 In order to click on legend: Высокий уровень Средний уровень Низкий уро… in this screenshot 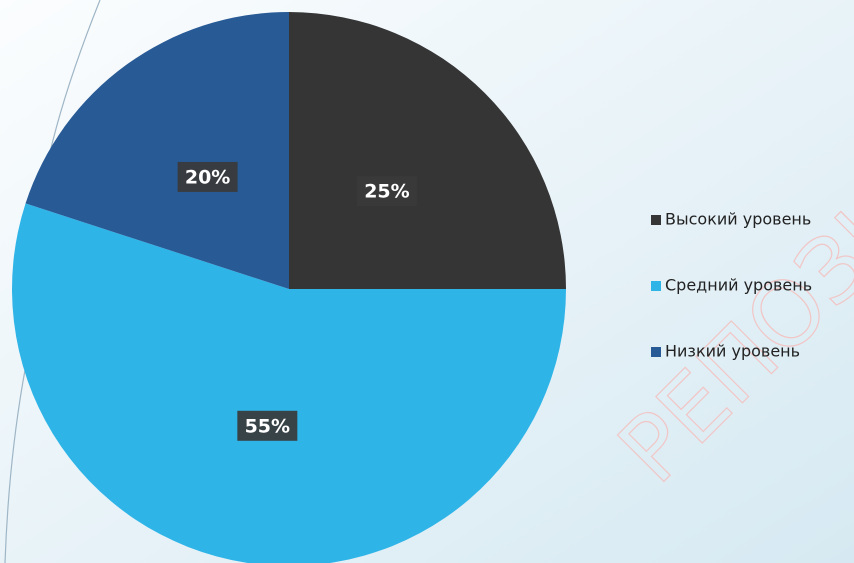, I will do `click(731, 285)`.